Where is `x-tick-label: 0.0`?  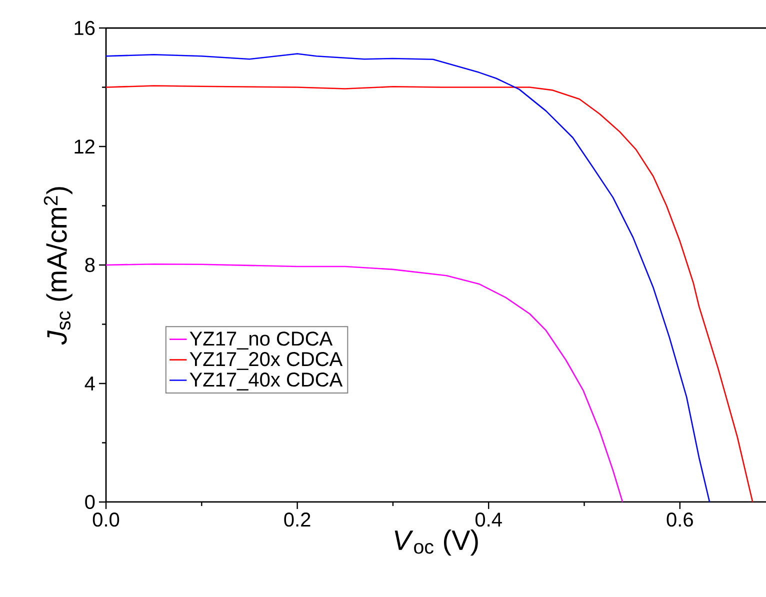
x-tick-label: 0.0 is located at coordinates (106, 519).